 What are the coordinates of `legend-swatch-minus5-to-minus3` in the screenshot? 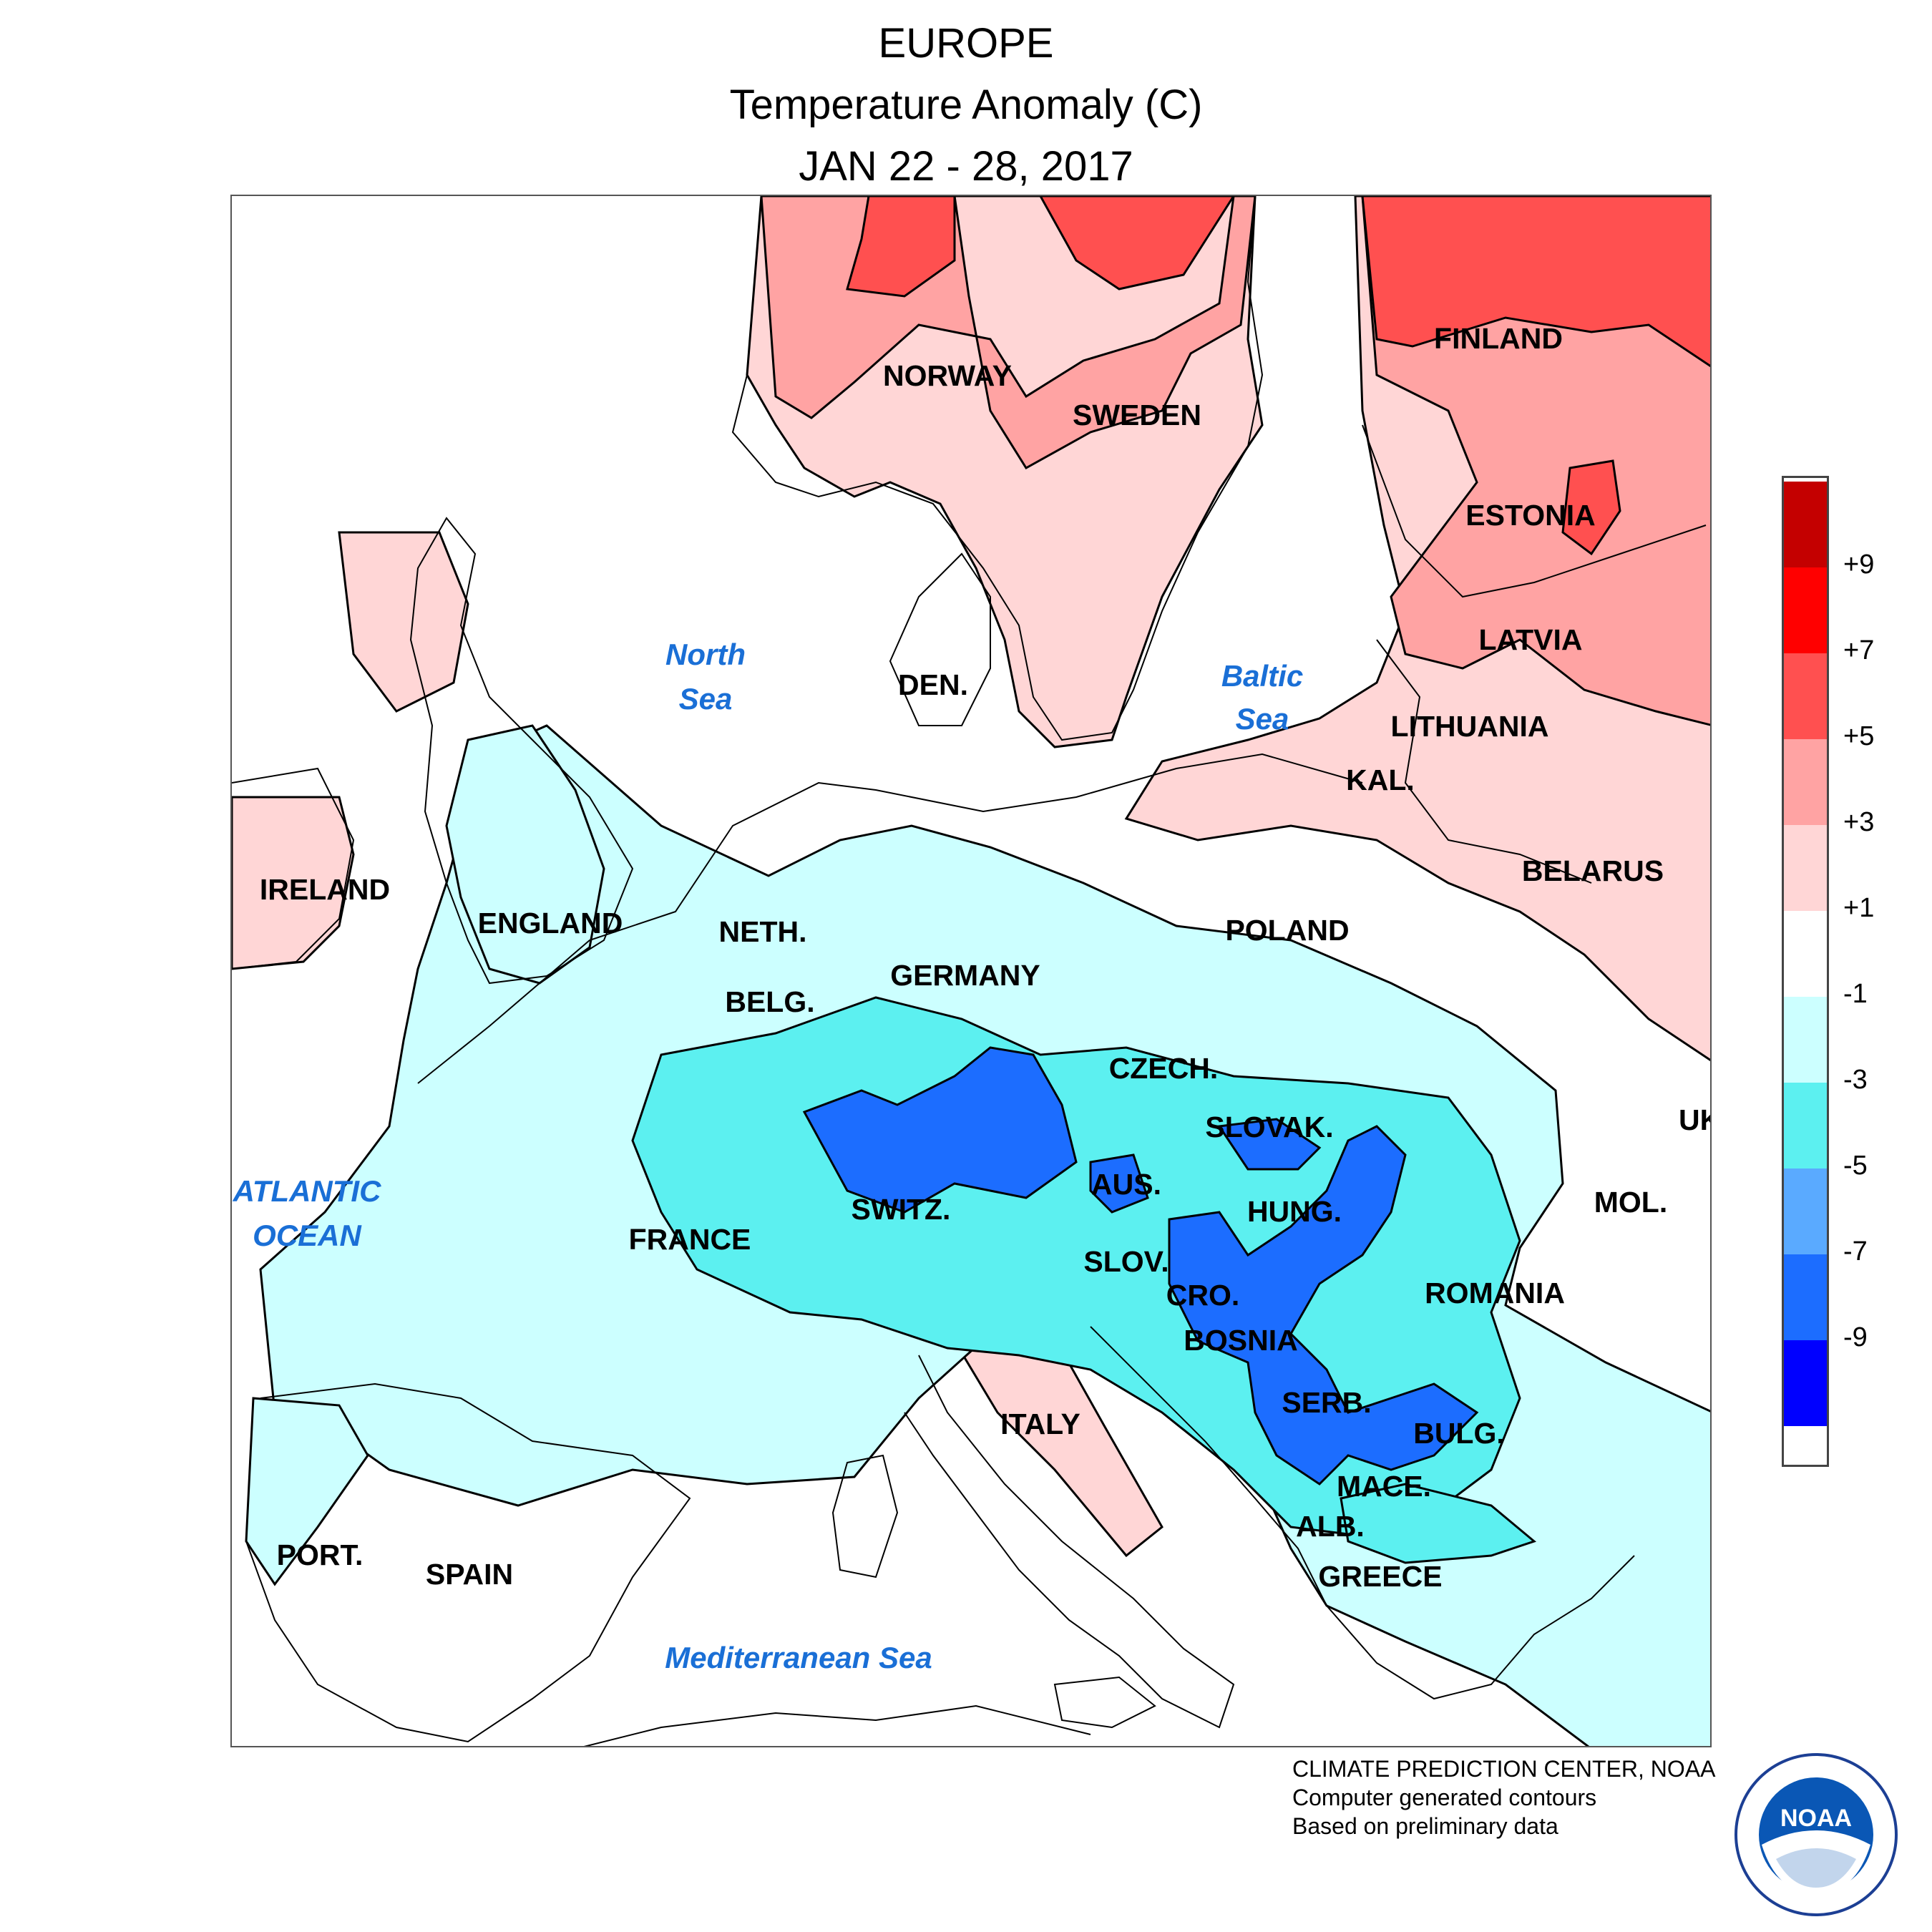 It's located at (1805, 1126).